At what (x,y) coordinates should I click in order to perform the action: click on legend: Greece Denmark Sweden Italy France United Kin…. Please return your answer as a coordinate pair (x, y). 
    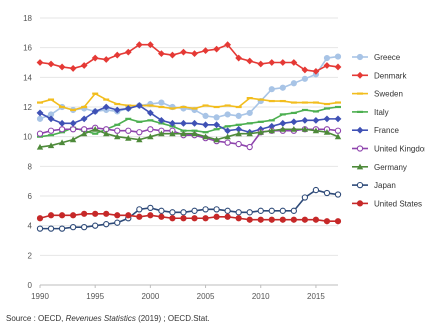
    Looking at the image, I should click on (388, 130).